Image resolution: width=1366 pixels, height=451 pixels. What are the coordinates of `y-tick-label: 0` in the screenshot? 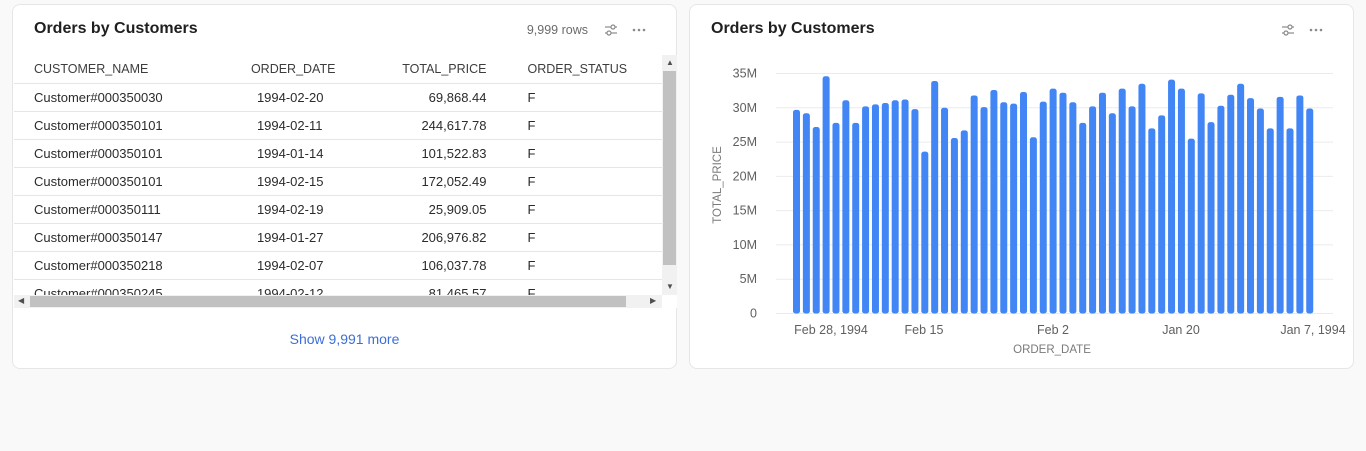 It's located at (753, 314).